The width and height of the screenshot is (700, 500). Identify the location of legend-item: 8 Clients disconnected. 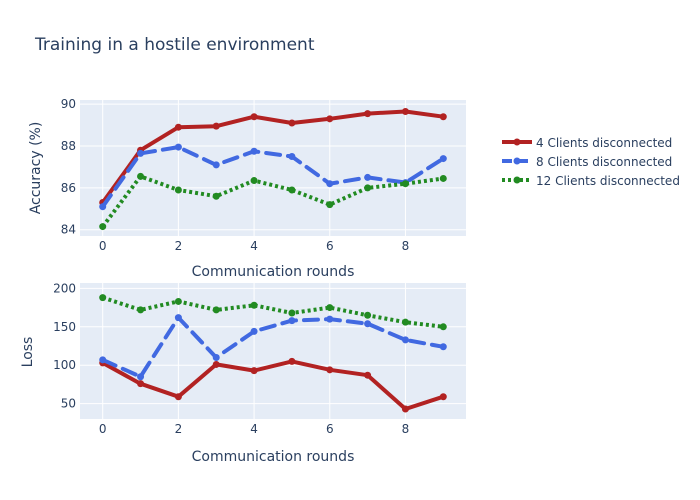
(587, 162).